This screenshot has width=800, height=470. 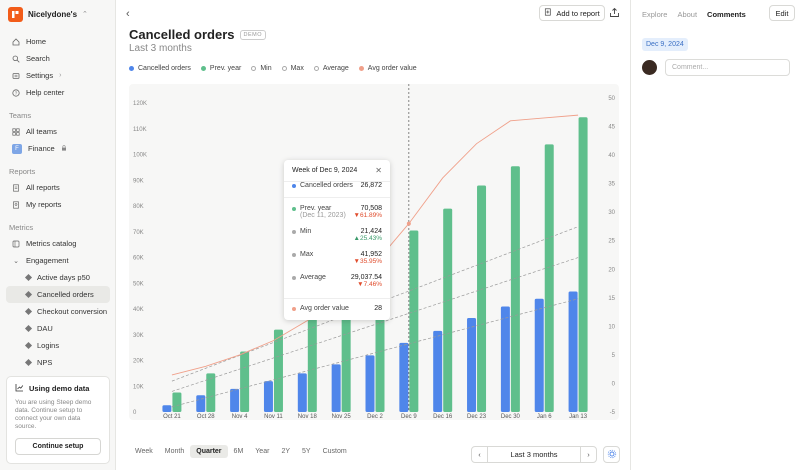 I want to click on tab-about: About, so click(x=687, y=14).